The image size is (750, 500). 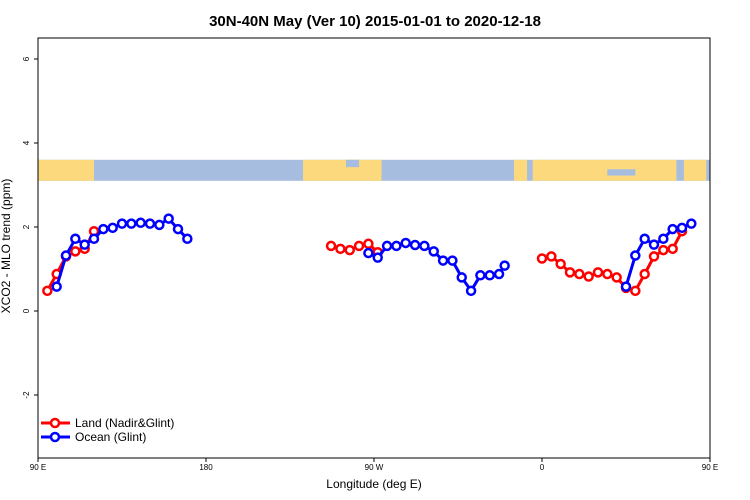 I want to click on x-tick-label: 180, so click(x=206, y=467).